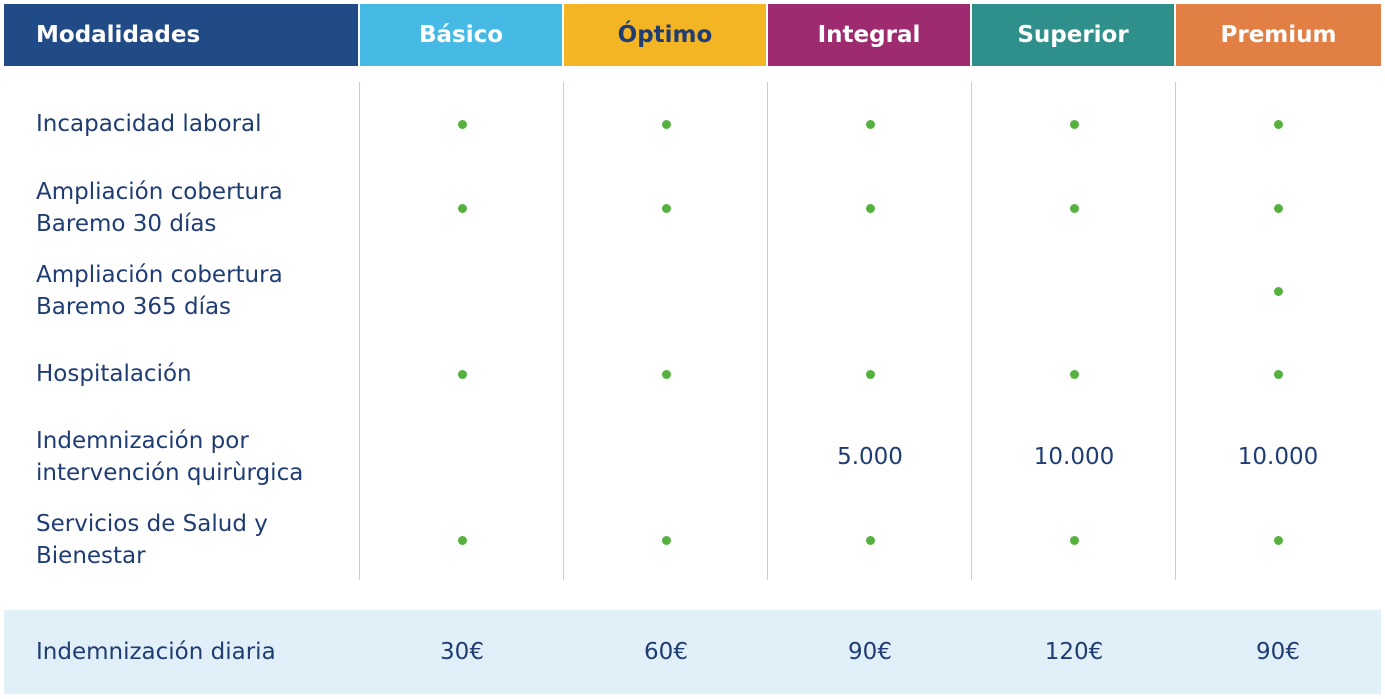 The image size is (1385, 699). What do you see at coordinates (126, 224) in the screenshot?
I see `row-label-line: Baremo 30 días` at bounding box center [126, 224].